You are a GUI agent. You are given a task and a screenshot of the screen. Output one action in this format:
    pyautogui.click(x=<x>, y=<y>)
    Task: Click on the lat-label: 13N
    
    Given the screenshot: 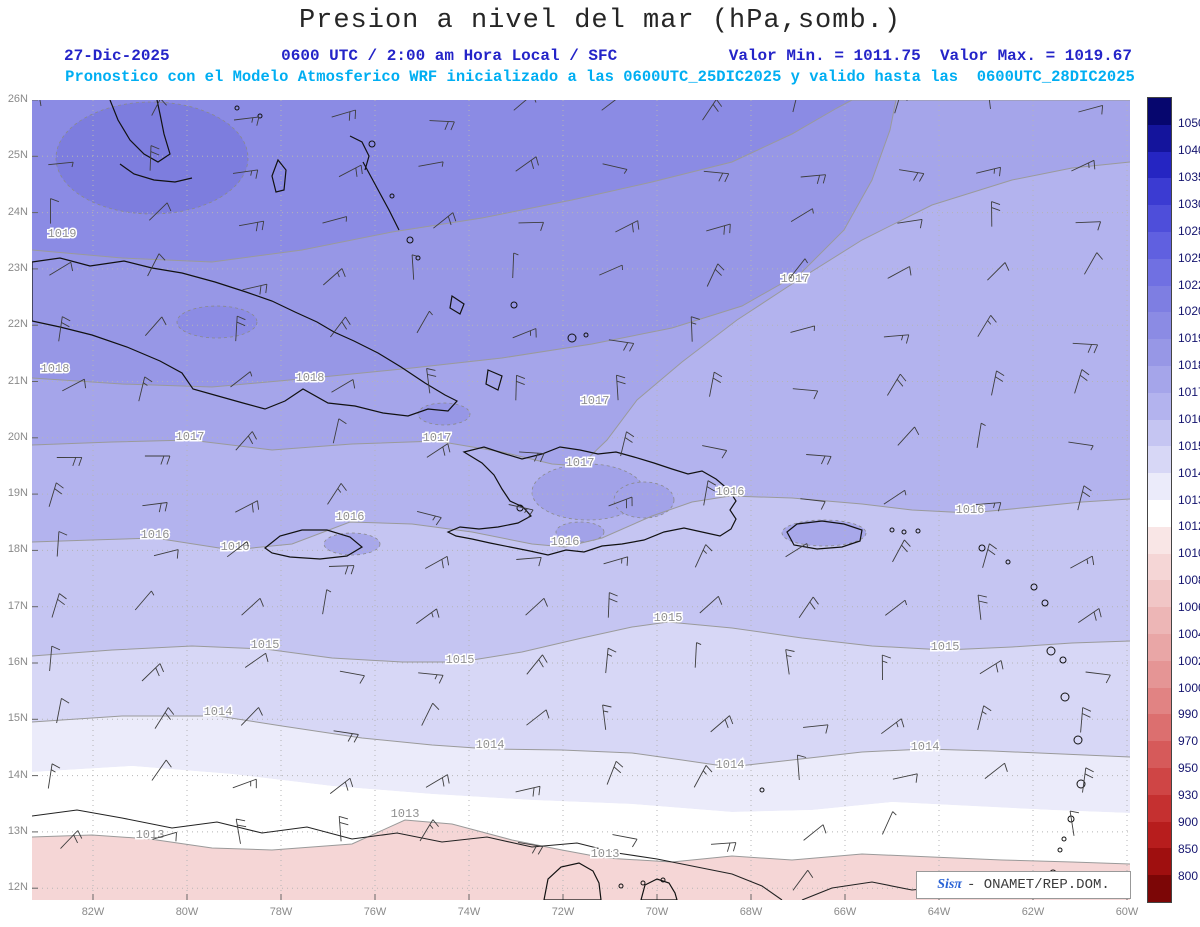 What is the action you would take?
    pyautogui.click(x=17, y=830)
    